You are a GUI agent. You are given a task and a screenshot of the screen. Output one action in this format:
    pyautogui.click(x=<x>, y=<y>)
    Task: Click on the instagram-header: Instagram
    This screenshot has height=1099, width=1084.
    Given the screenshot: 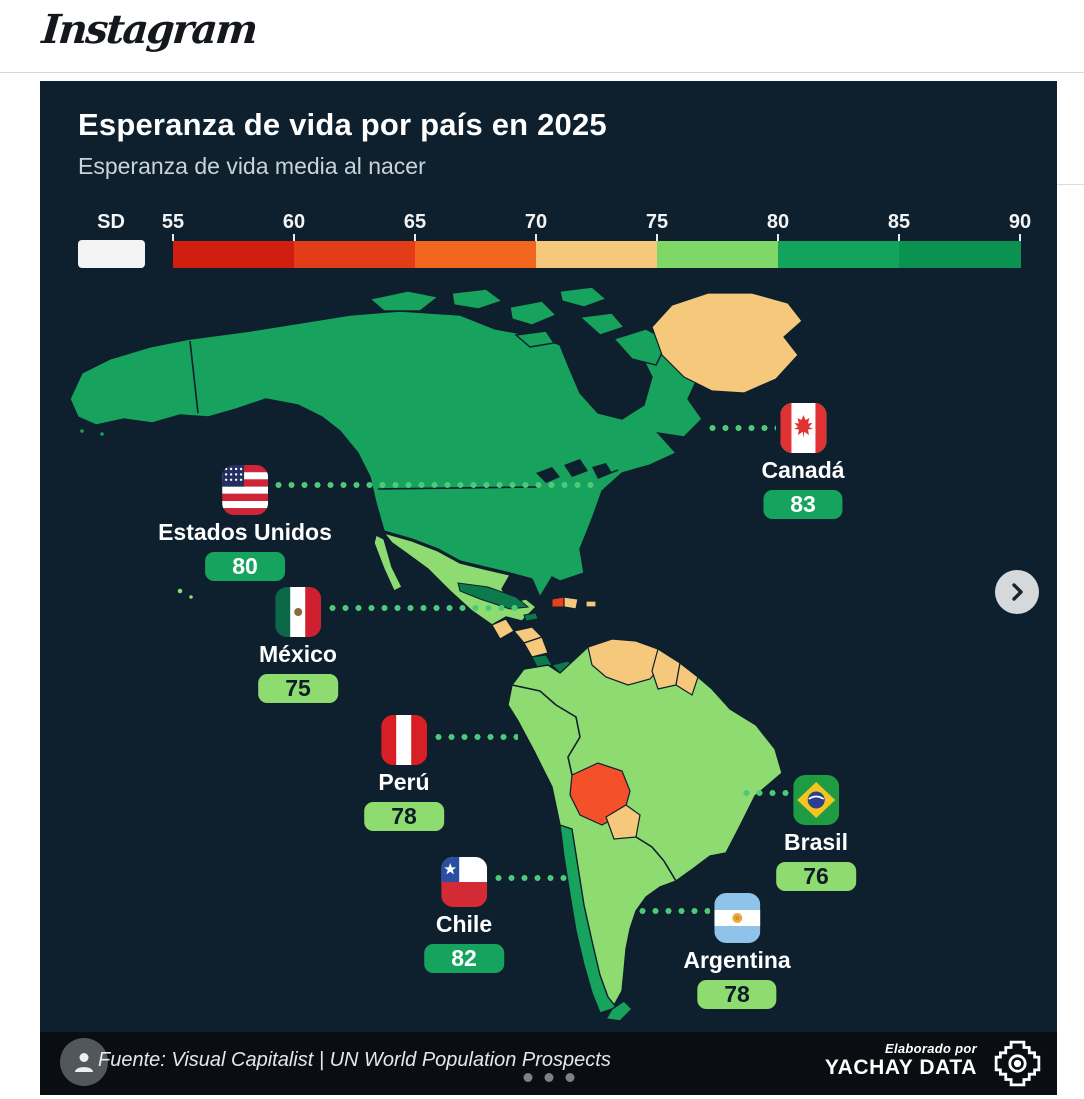 What is the action you would take?
    pyautogui.click(x=542, y=36)
    